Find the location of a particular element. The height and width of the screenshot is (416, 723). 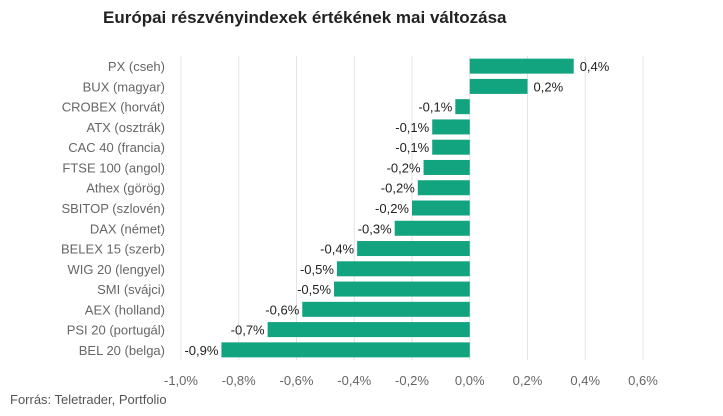

category-label: SBITOP (szlovén) is located at coordinates (113, 208).